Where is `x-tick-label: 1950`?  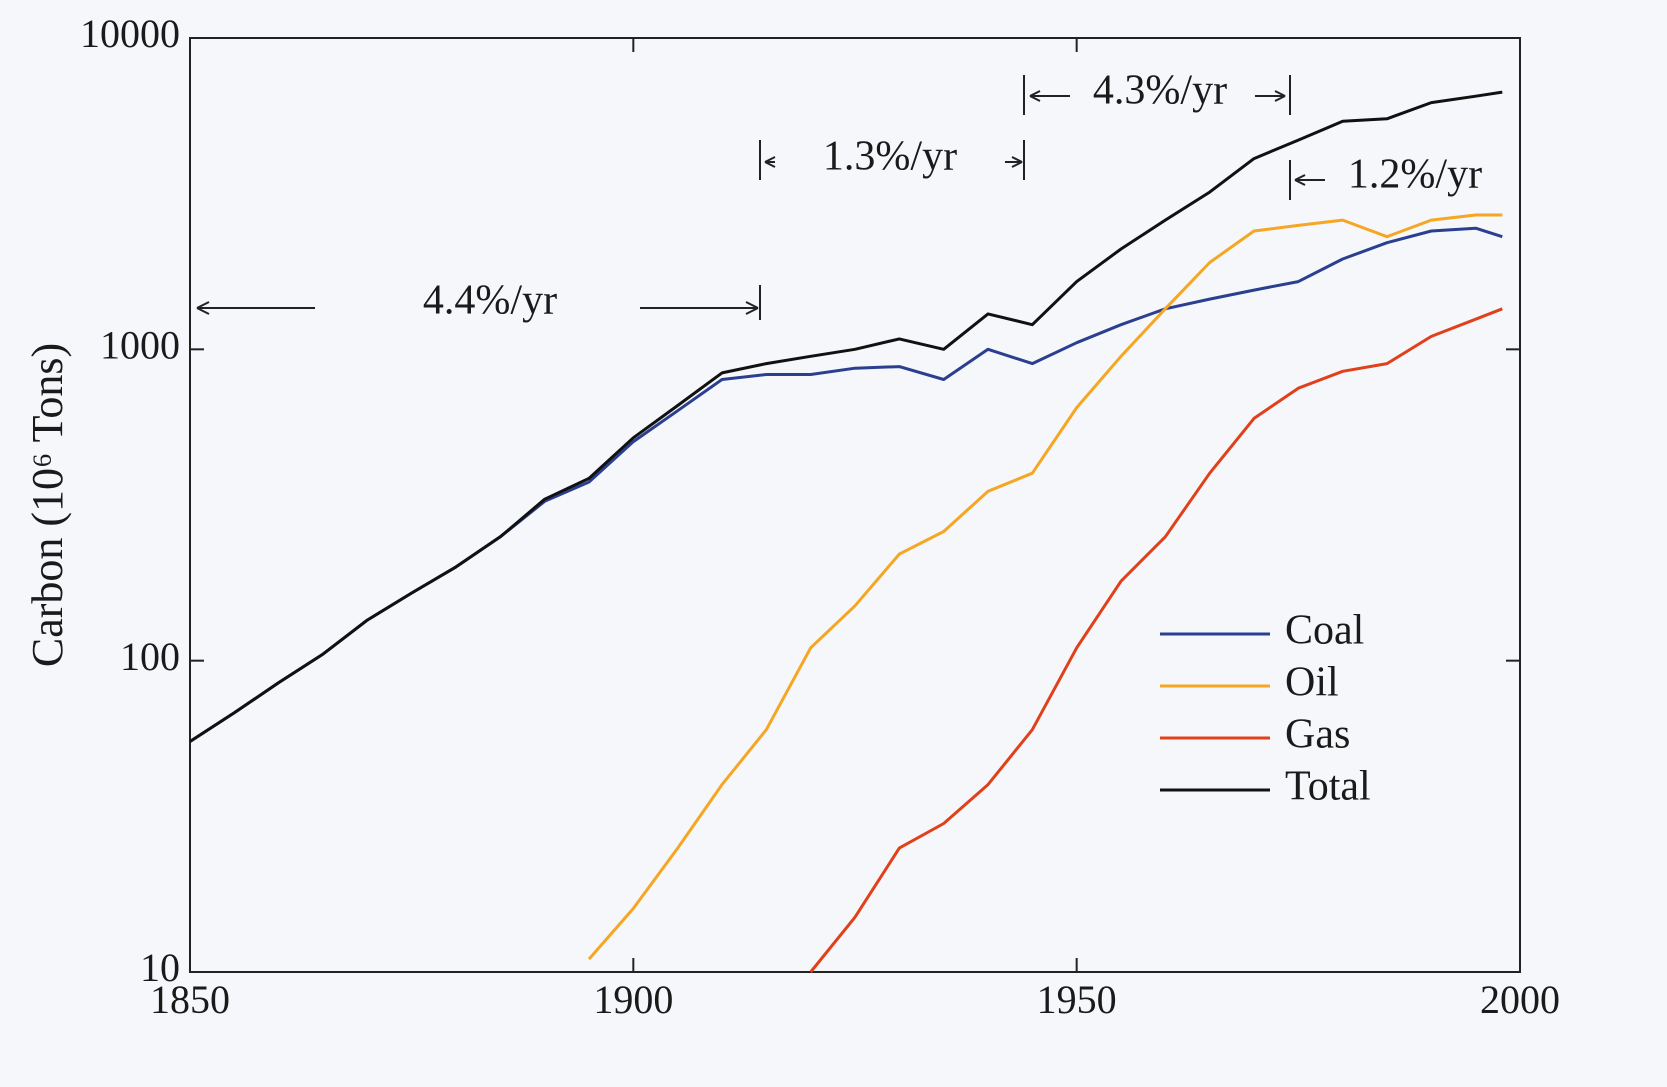
x-tick-label: 1950 is located at coordinates (1077, 999).